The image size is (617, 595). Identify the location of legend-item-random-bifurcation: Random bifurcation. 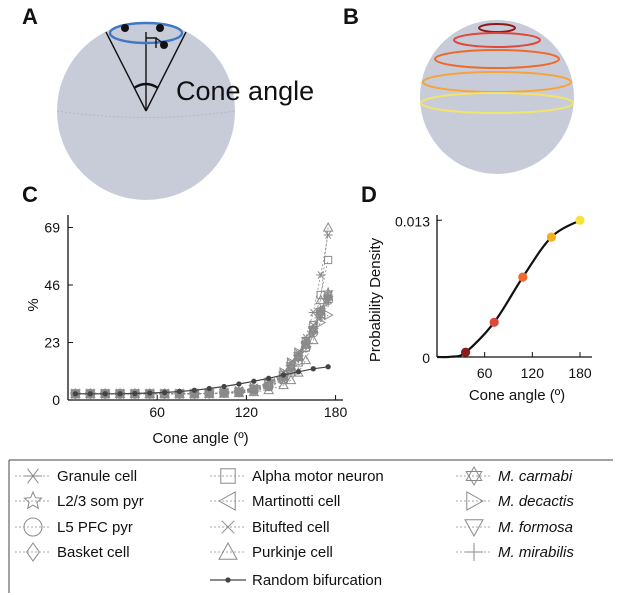
(296, 580).